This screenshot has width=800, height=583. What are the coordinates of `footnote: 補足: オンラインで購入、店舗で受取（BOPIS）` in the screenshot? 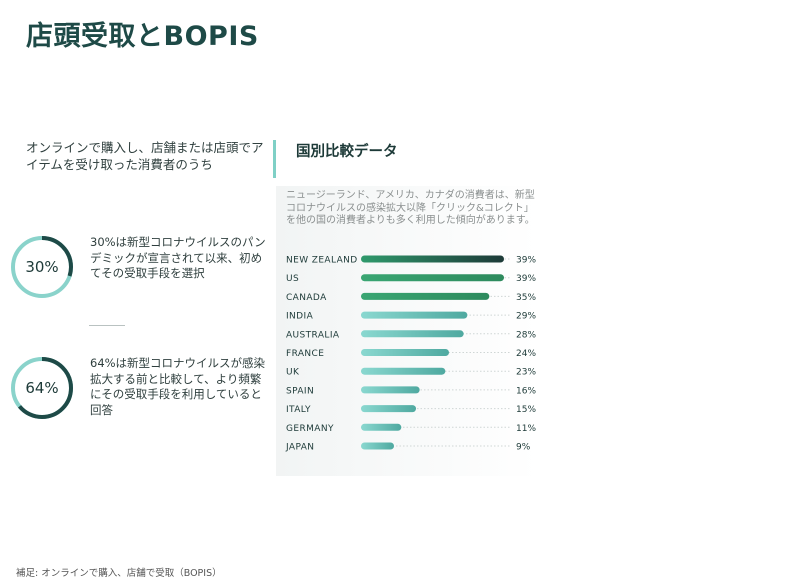 It's located at (119, 573).